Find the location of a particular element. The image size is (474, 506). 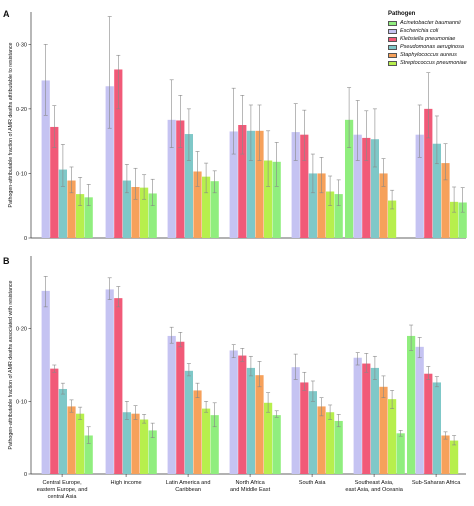

x-tick-label-line: South Asia is located at coordinates (313, 483).